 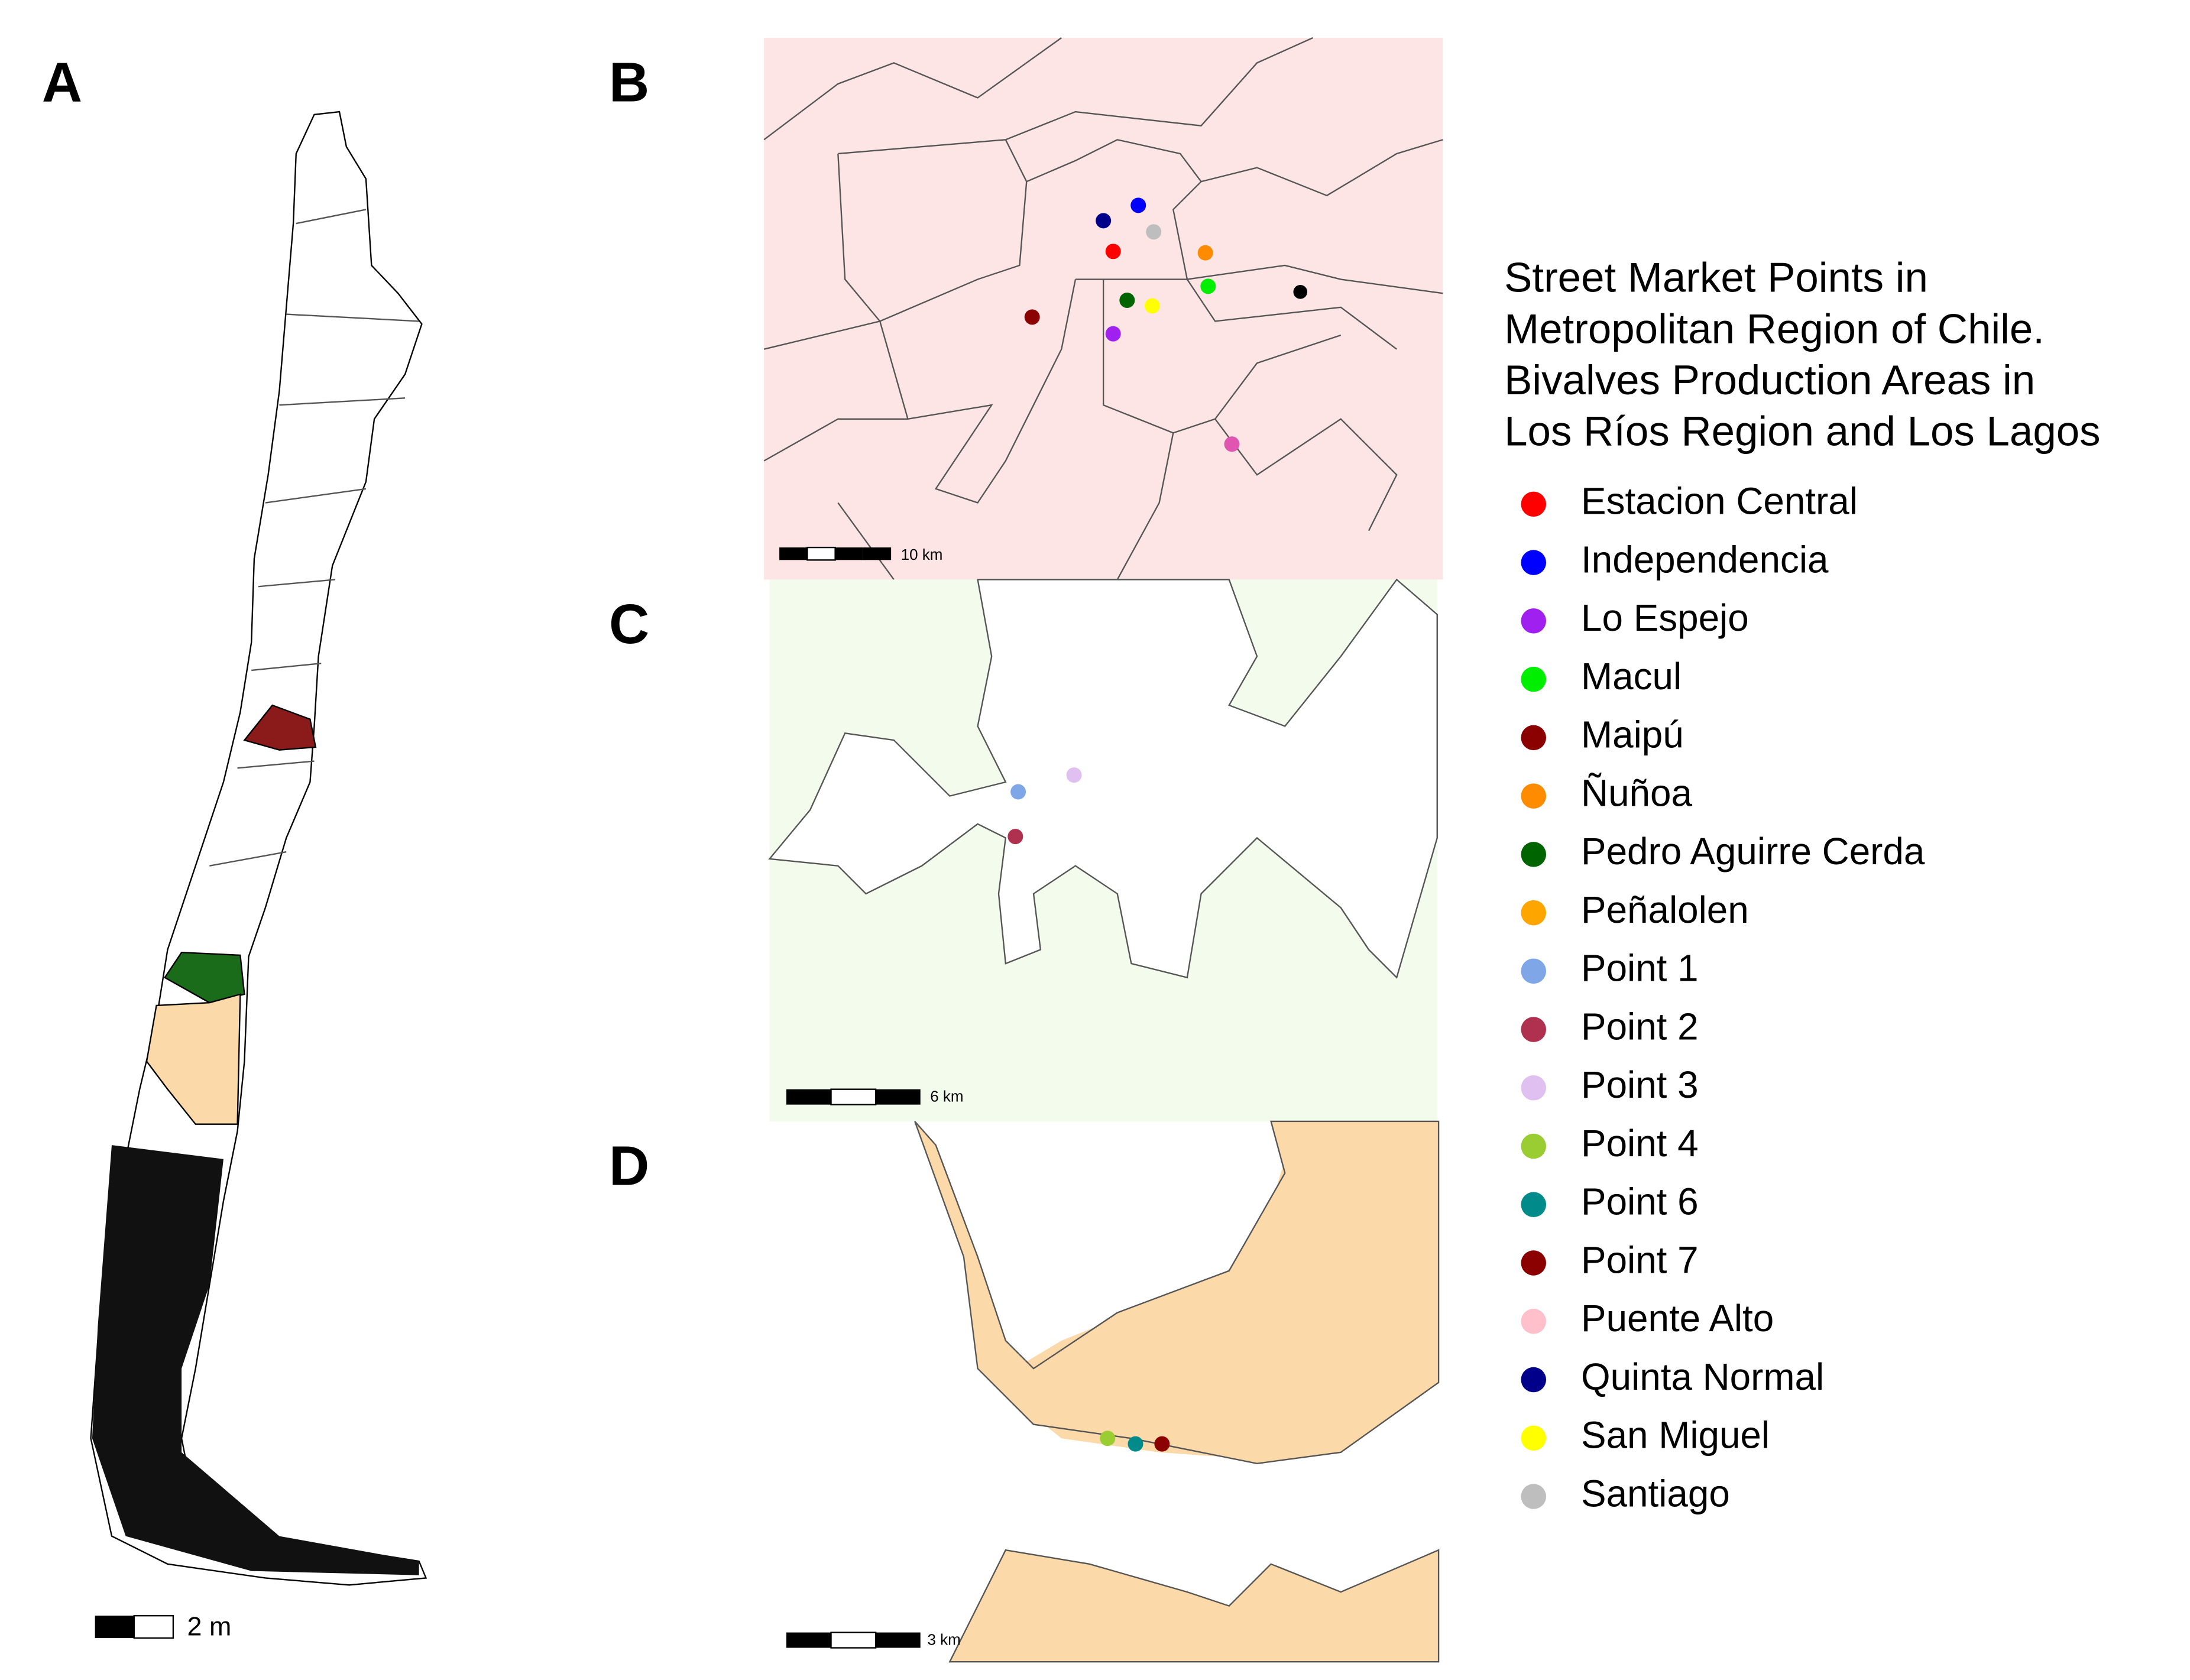 What do you see at coordinates (922, 555) in the screenshot?
I see `scale-label: 10 km` at bounding box center [922, 555].